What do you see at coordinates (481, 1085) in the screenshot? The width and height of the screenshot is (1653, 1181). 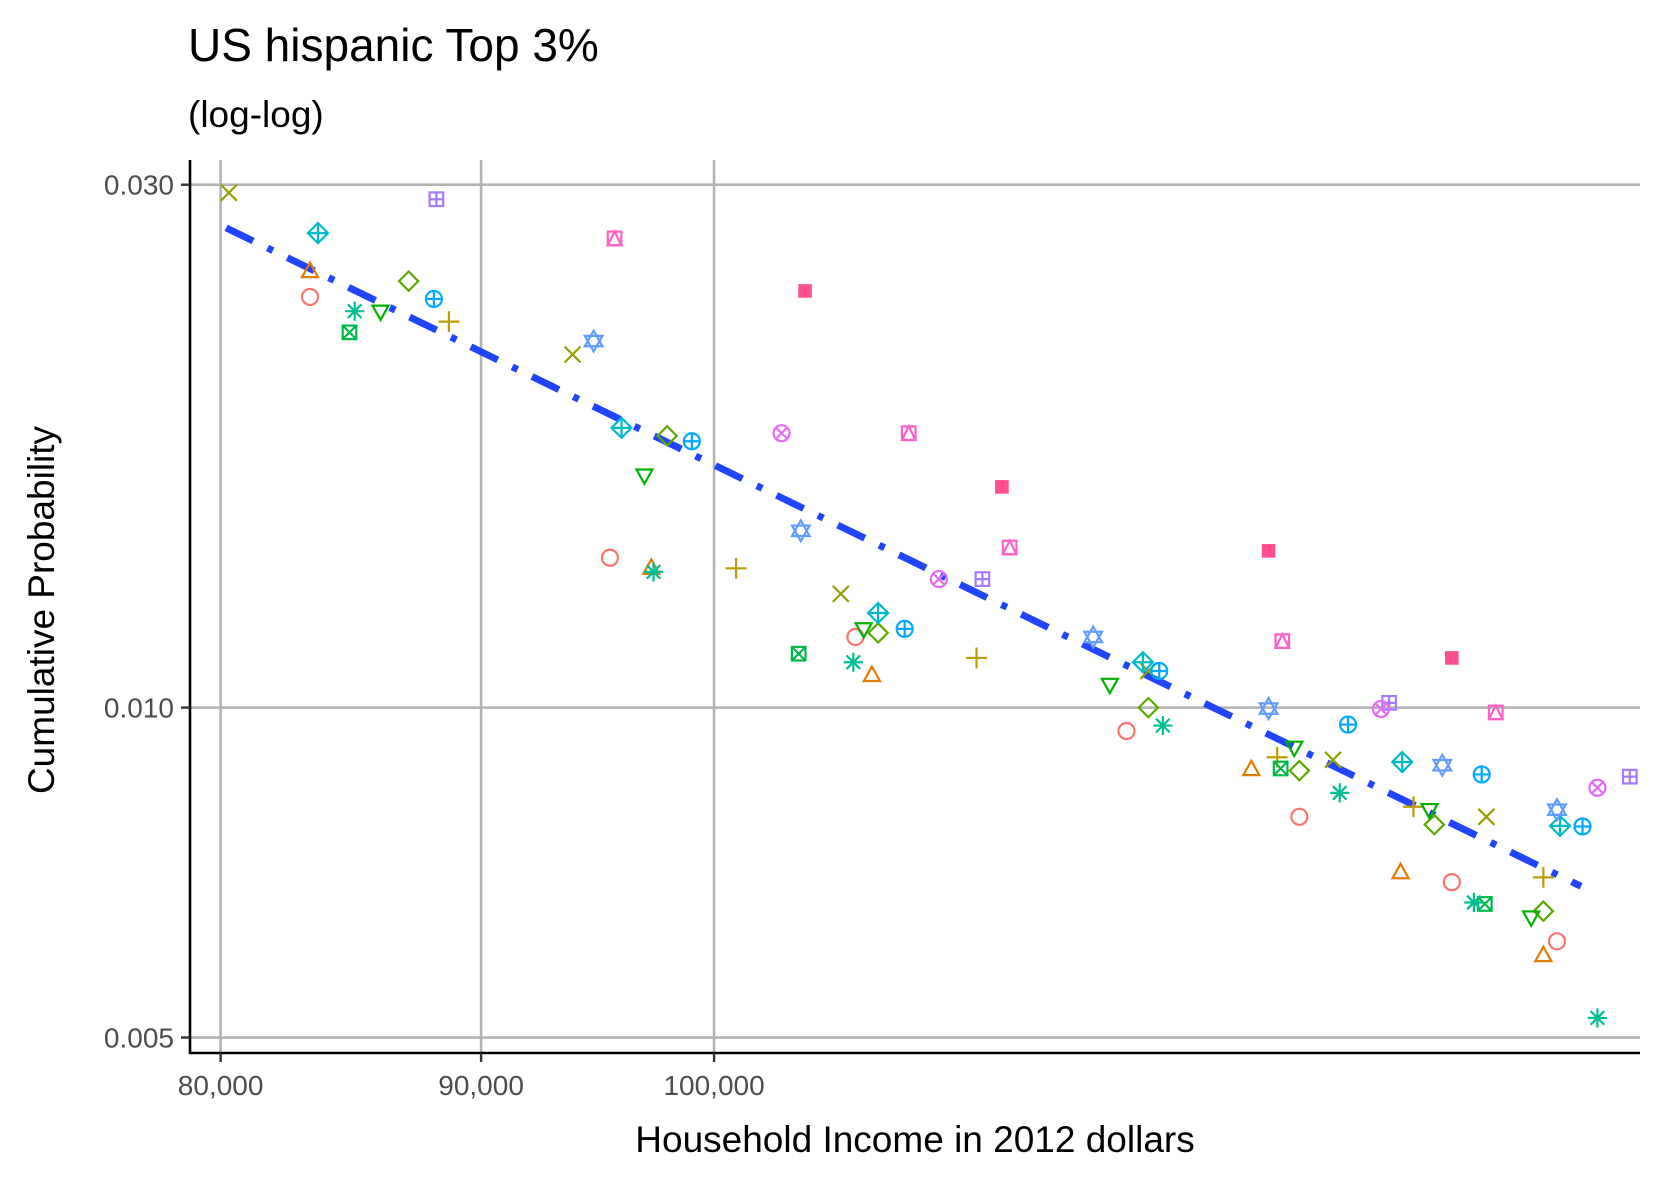 I see `x-tick-label: 90,000` at bounding box center [481, 1085].